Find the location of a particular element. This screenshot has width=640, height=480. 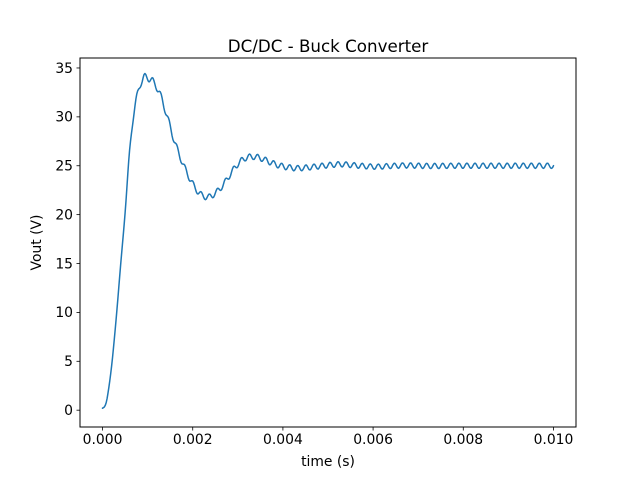

x-tick-label: 0.004 is located at coordinates (283, 440).